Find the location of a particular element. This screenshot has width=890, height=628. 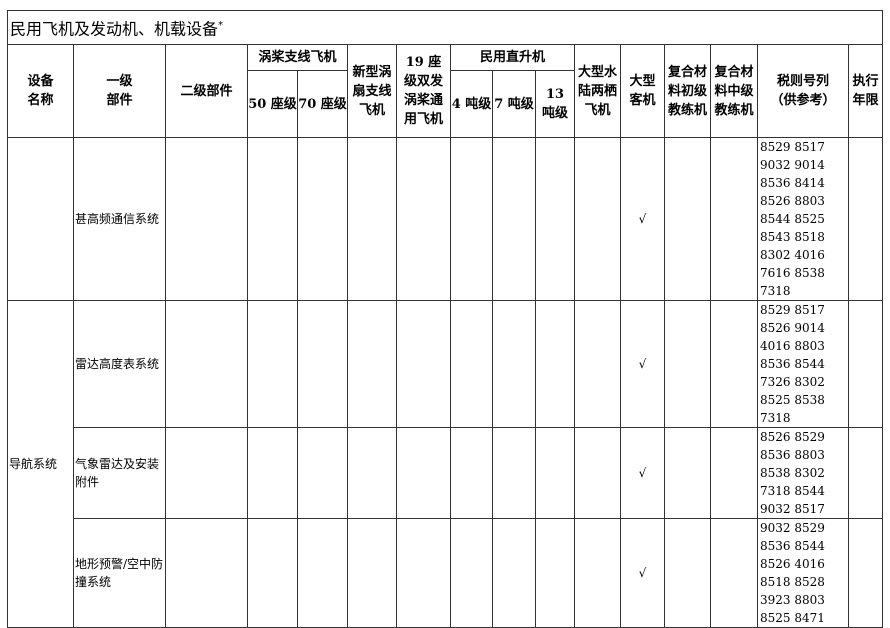

header-equipment-name: 设备名称 is located at coordinates (40, 91).